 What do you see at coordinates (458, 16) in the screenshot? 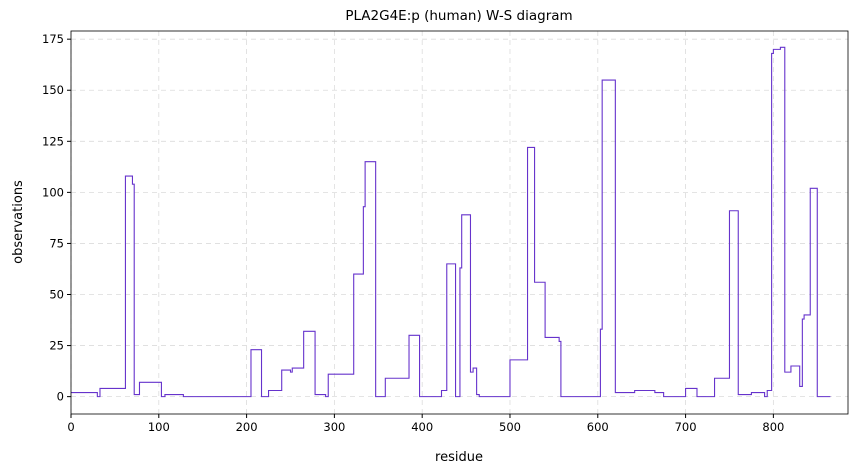
I see `chart-title: PLA2G4E:p (human) W-S diagram` at bounding box center [458, 16].